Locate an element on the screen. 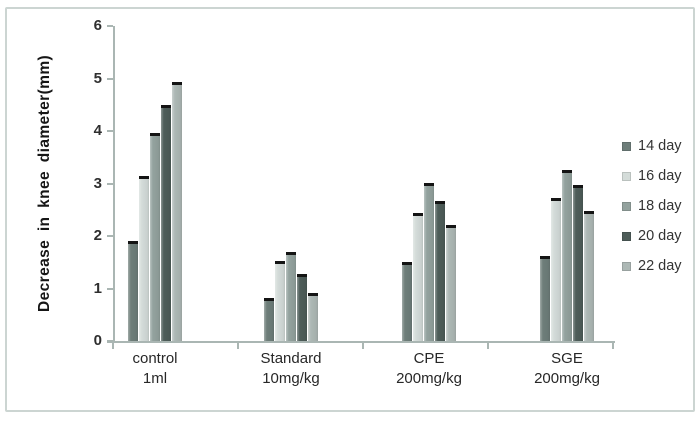  x-category-label-line2: 10mg/kg is located at coordinates (291, 378).